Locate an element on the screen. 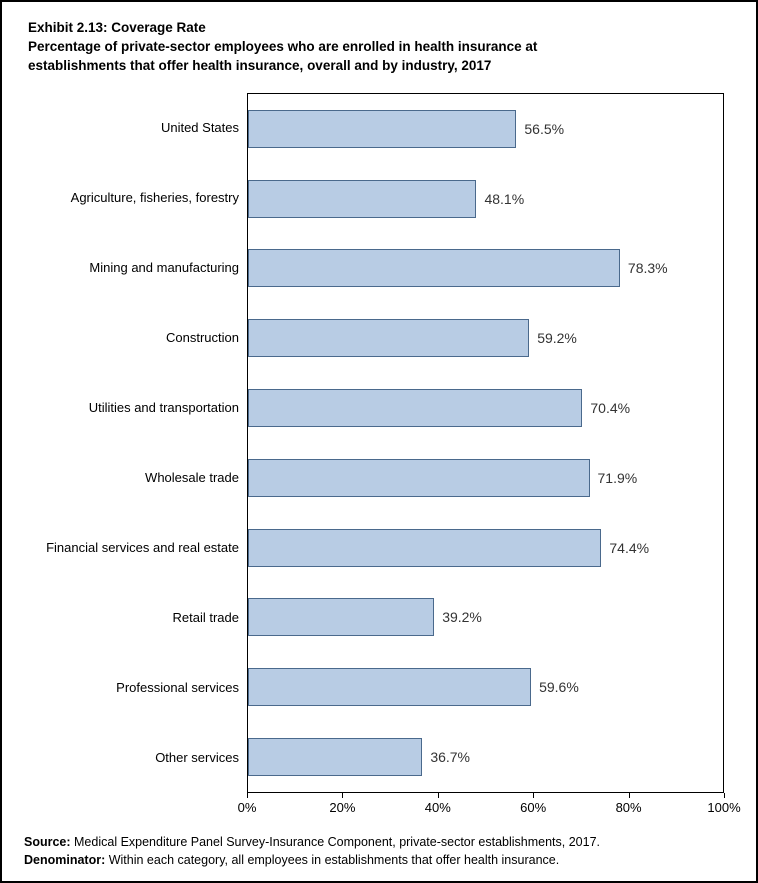 This screenshot has width=758, height=883. denominator-label: Denominator: is located at coordinates (65, 860).